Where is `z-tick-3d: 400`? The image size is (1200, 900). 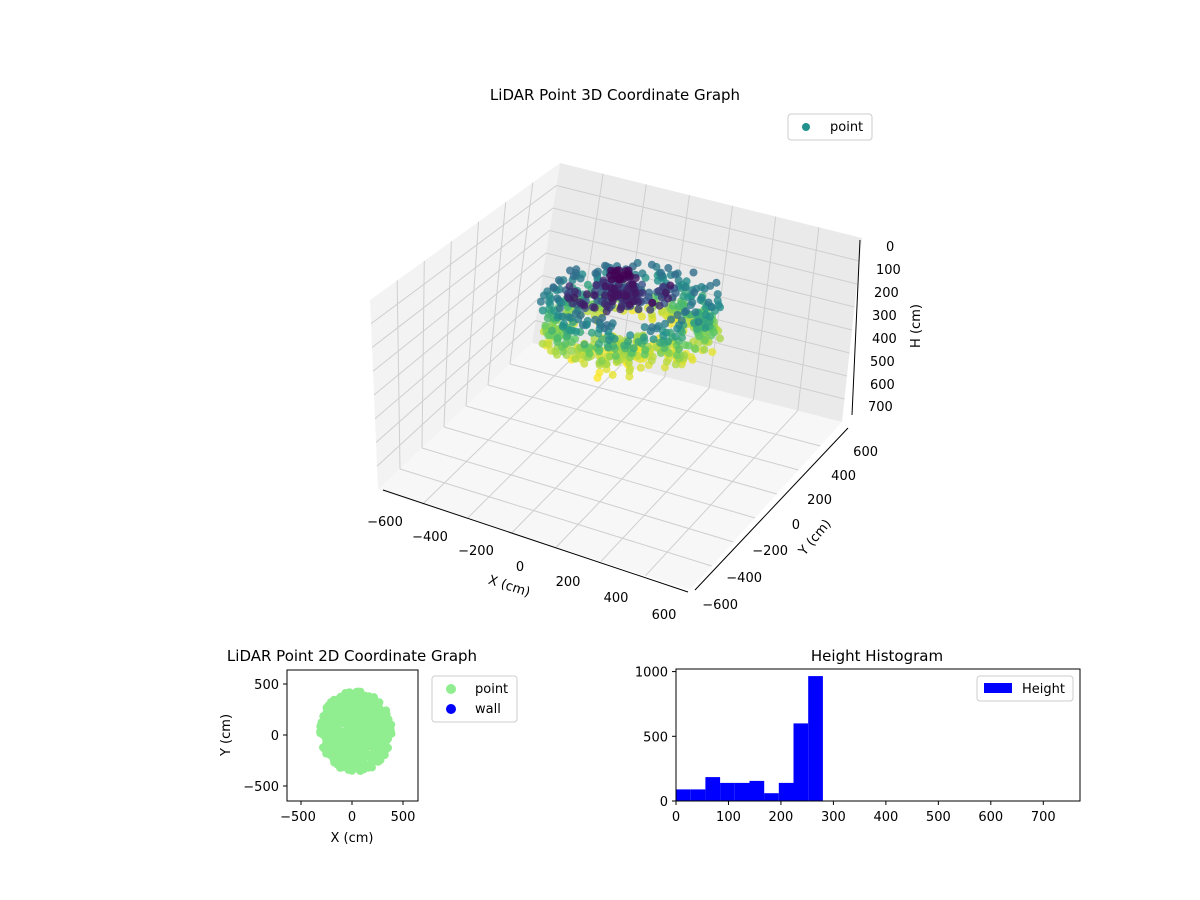
z-tick-3d: 400 is located at coordinates (884, 339).